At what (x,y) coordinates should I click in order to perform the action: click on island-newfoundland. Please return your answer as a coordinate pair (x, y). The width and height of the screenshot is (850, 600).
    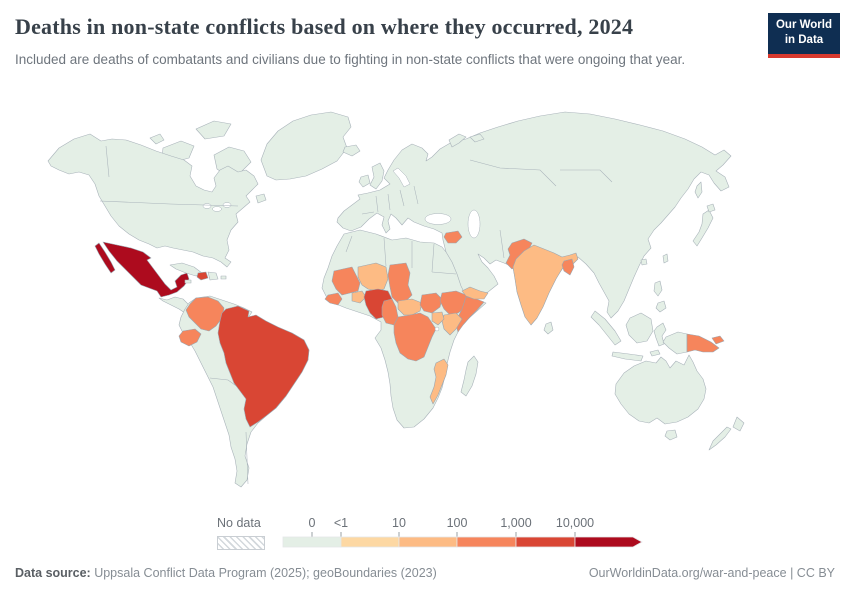
    Looking at the image, I should click on (261, 198).